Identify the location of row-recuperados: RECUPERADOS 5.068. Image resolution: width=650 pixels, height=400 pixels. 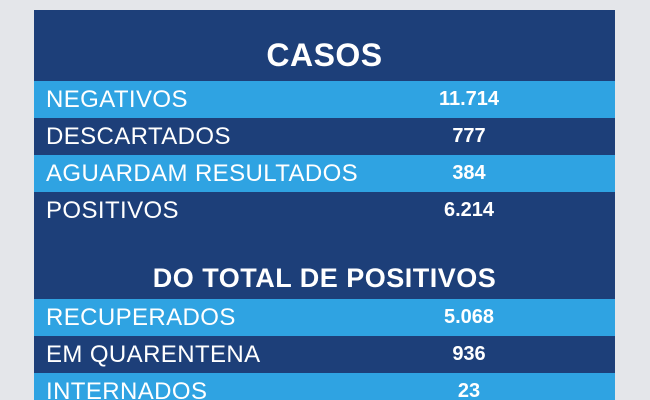
(324, 317).